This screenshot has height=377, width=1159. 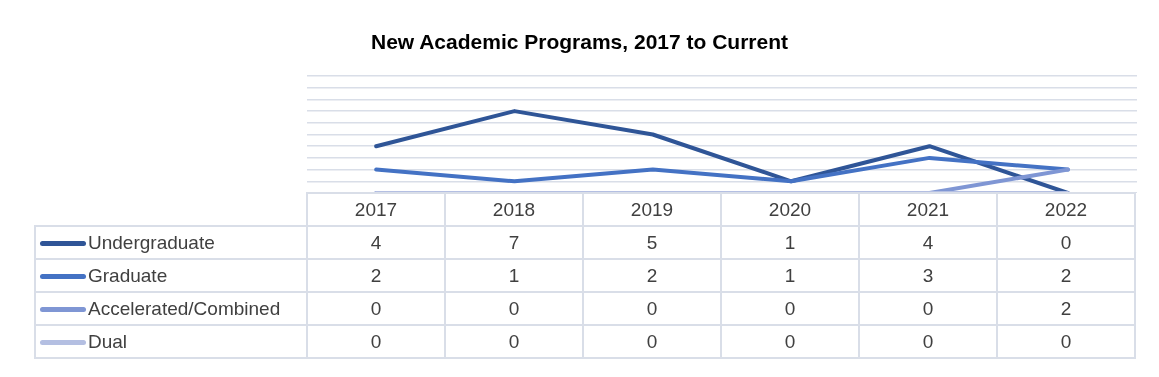 I want to click on chart-title: New Academic Programs, 2017 to Current, so click(x=579, y=42).